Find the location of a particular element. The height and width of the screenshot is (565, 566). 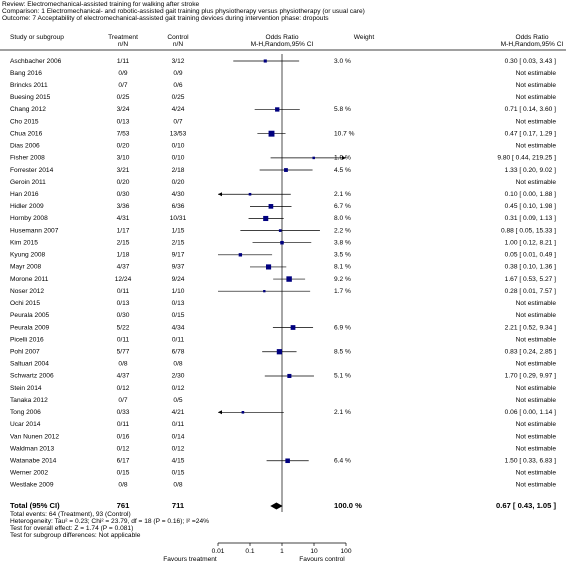

weight: 3.8 % is located at coordinates (342, 242).